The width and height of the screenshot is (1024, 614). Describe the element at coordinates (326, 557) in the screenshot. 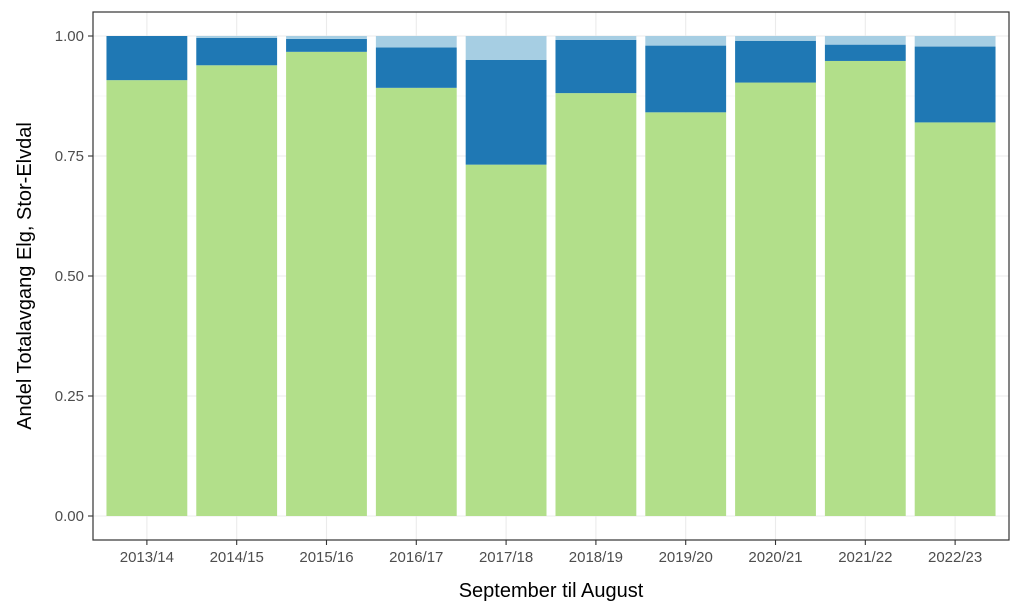

I see `x-tick-label: 2015/16` at that location.